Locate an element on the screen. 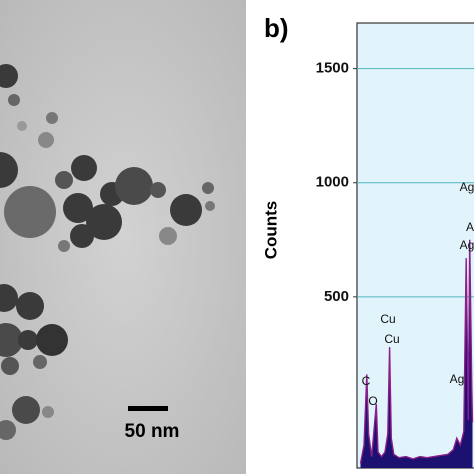 The image size is (474, 474). y-tick-label: 1000 is located at coordinates (332, 182).